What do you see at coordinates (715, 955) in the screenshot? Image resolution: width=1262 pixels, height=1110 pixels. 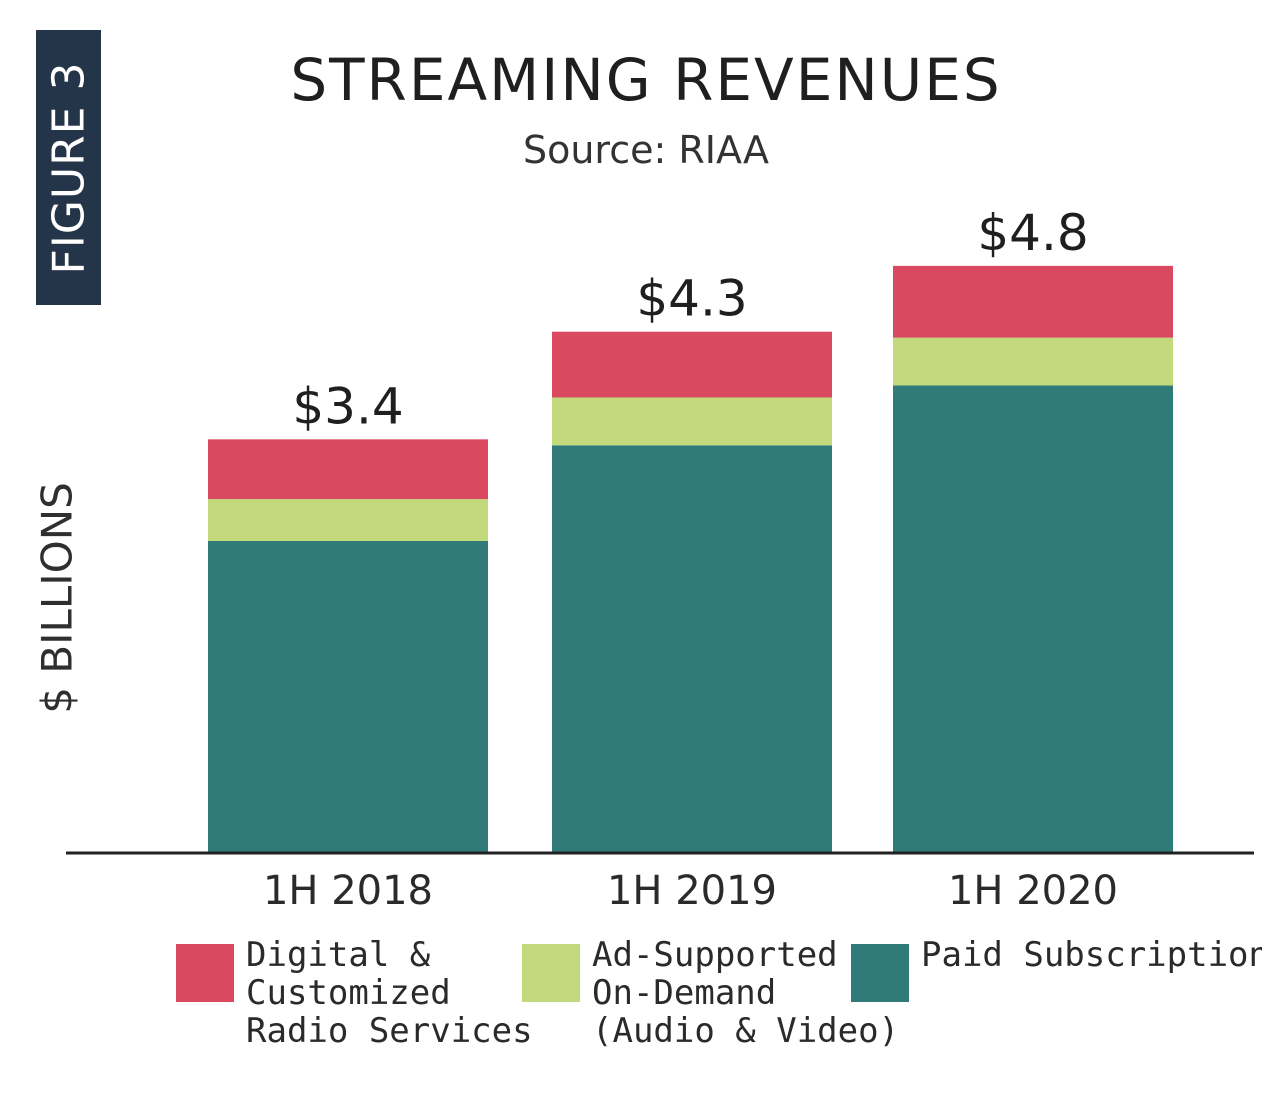 I see `legend-label-line: Ad-Supported` at bounding box center [715, 955].